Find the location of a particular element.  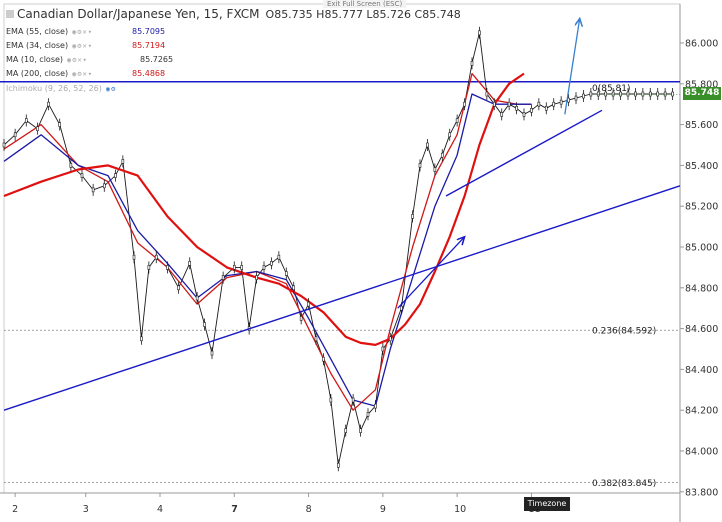

x-tick-label: 3 is located at coordinates (86, 509).